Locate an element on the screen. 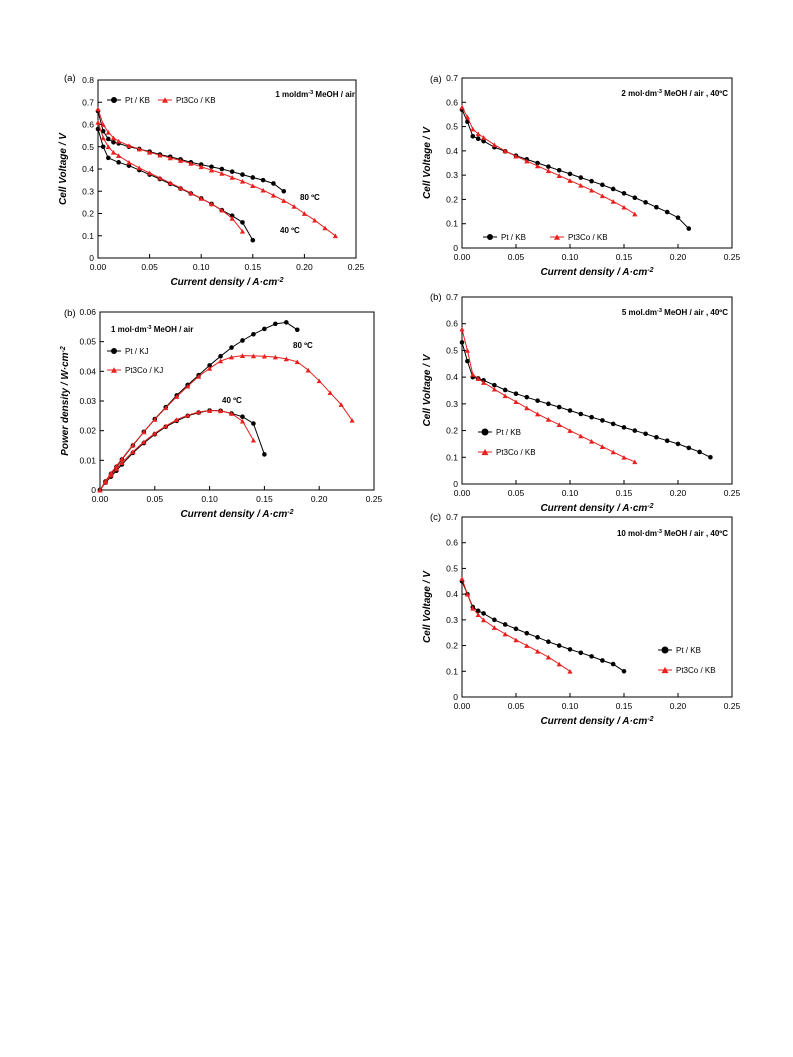 The image size is (793, 1057). y-tick-label: 0.01 is located at coordinates (87, 460).